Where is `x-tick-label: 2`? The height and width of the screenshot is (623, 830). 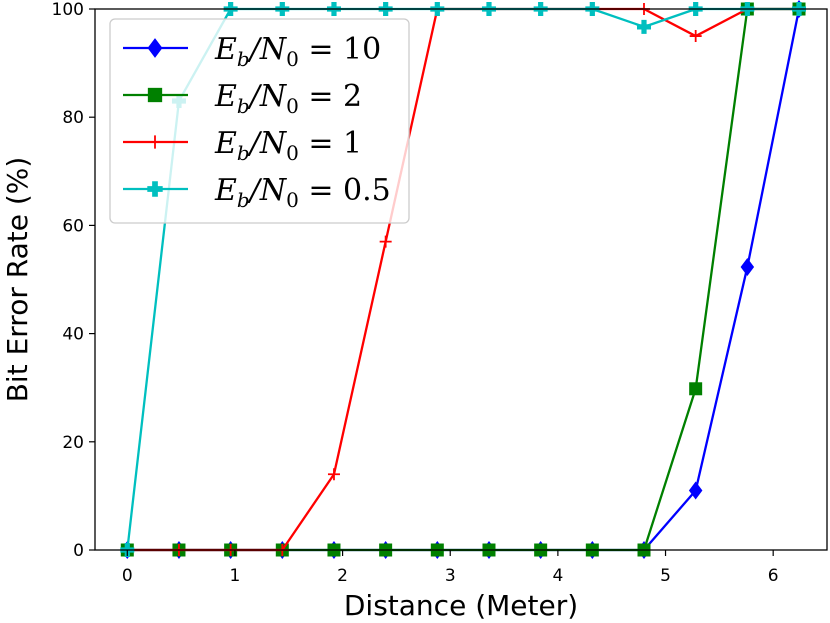 x-tick-label: 2 is located at coordinates (342, 576).